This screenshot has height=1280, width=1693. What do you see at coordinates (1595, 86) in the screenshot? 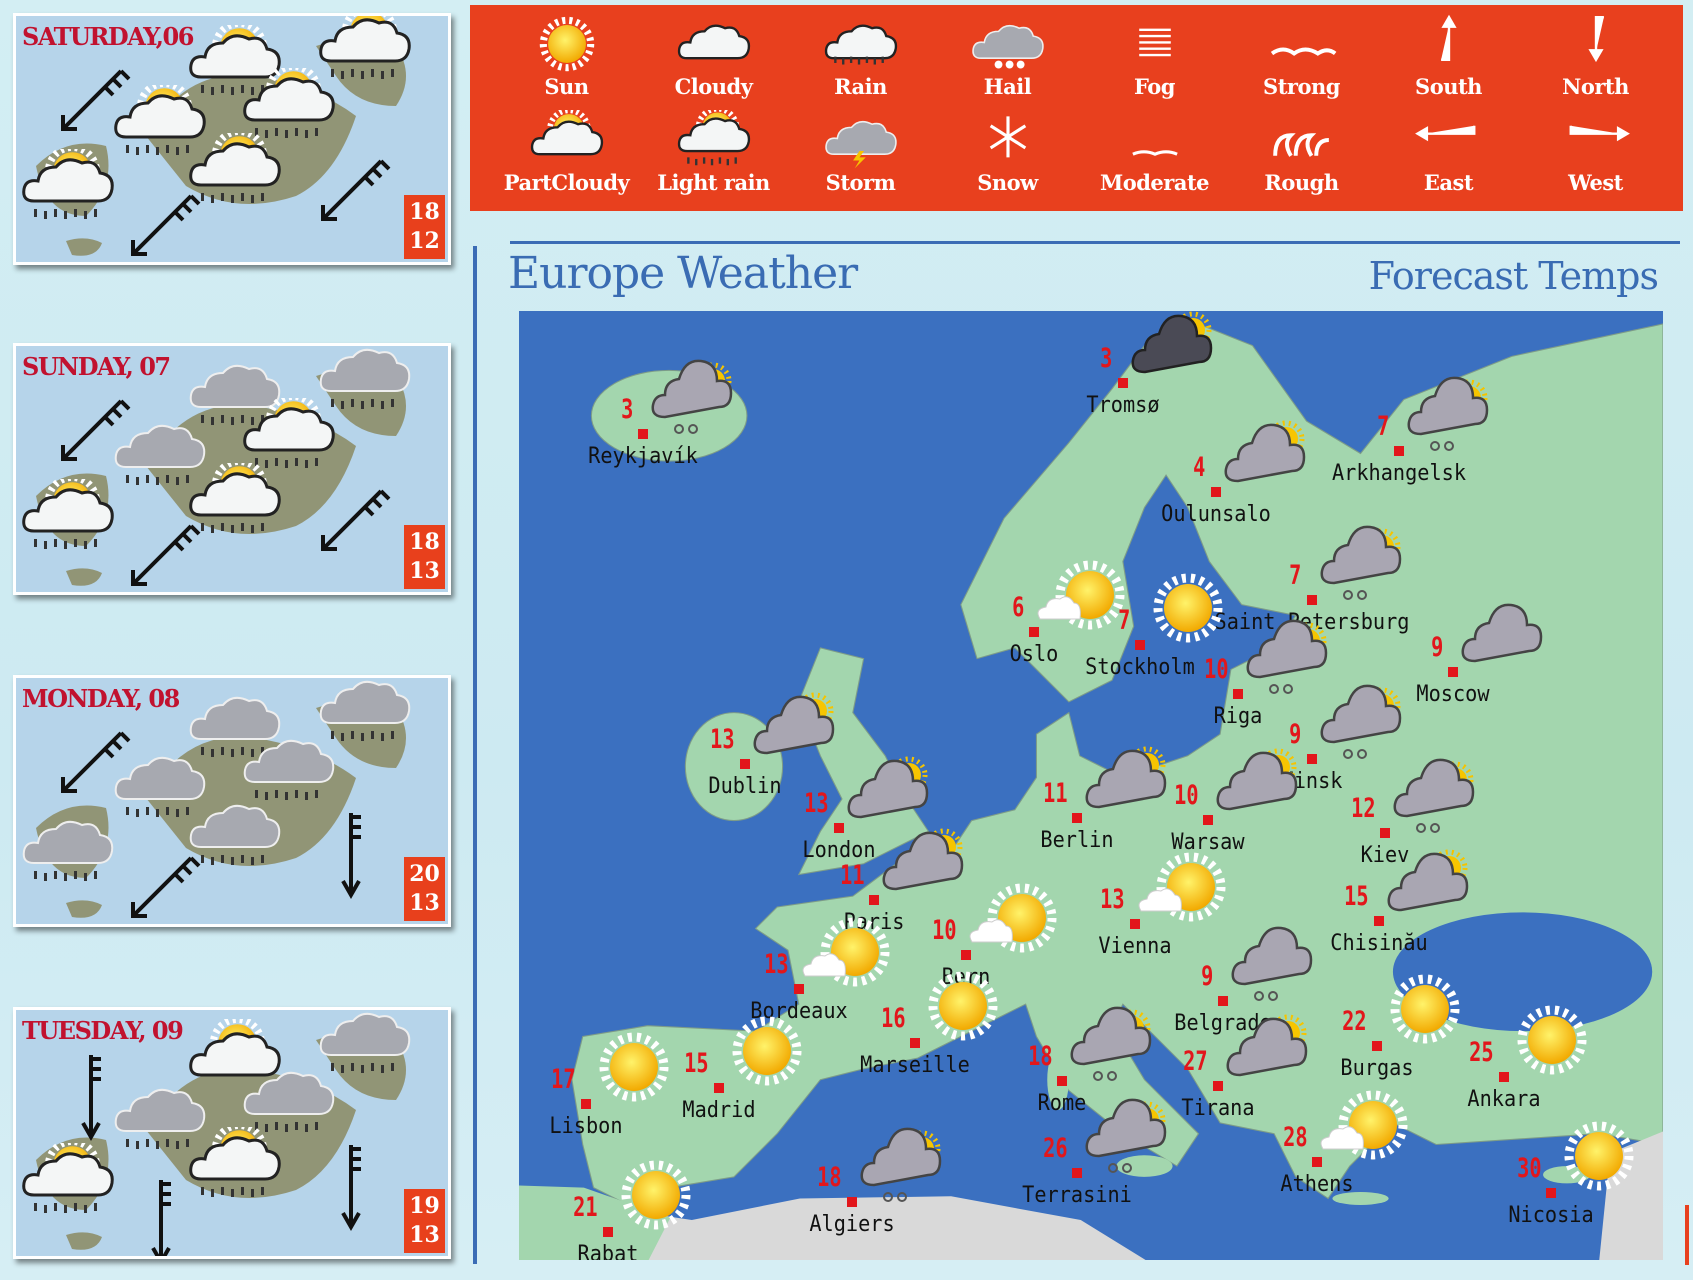
I see `legend-label: North` at bounding box center [1595, 86].